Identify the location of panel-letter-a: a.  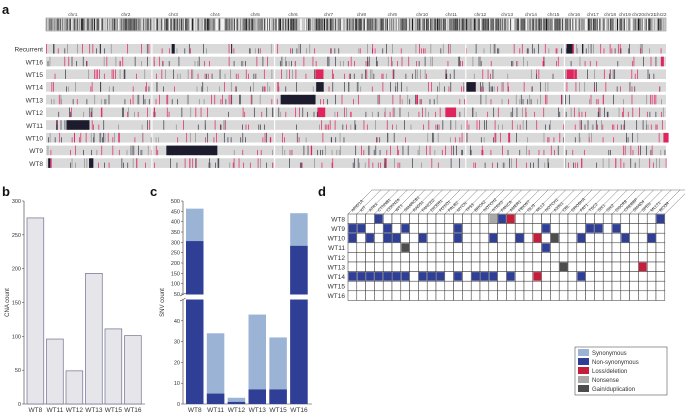
(6, 9).